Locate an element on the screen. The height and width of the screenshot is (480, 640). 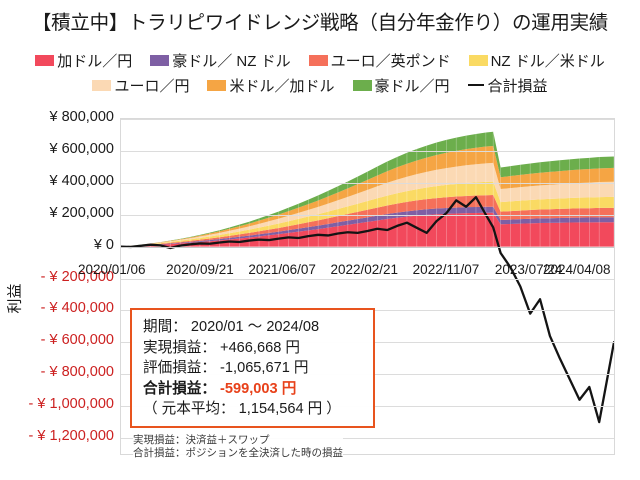
x-axis-tick-label: 2023/07/24 is located at coordinates (528, 269).